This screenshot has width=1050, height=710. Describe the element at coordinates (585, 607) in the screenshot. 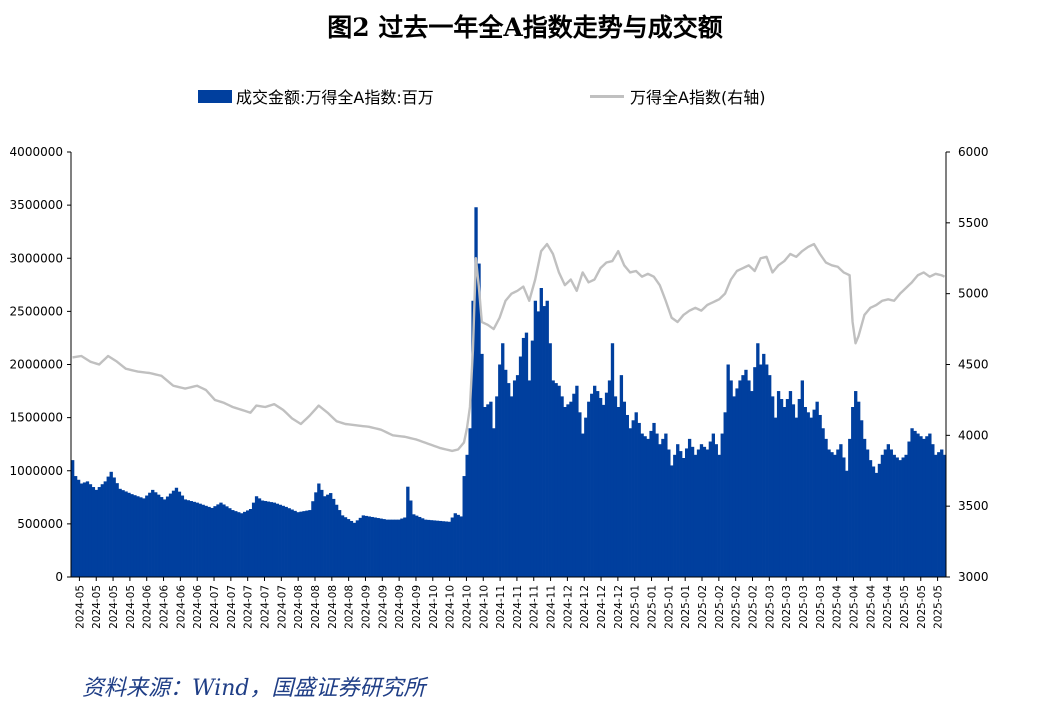

I see `x-tick-label: 2024-12` at that location.